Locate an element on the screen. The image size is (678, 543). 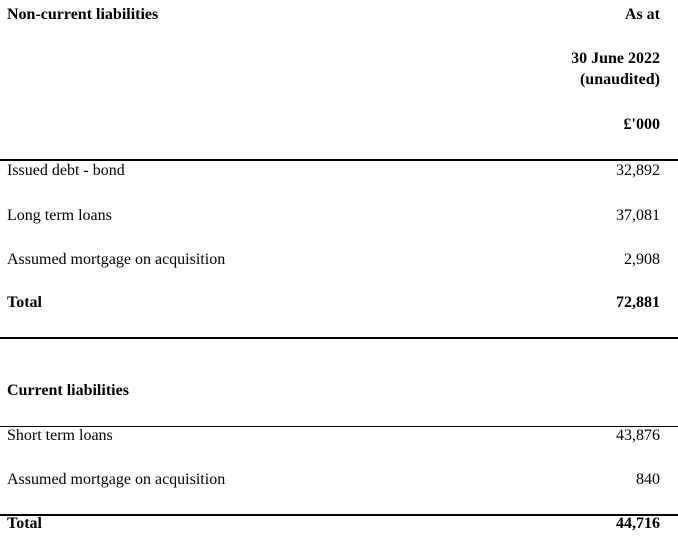
column-header: (unaudited) is located at coordinates (619, 79).